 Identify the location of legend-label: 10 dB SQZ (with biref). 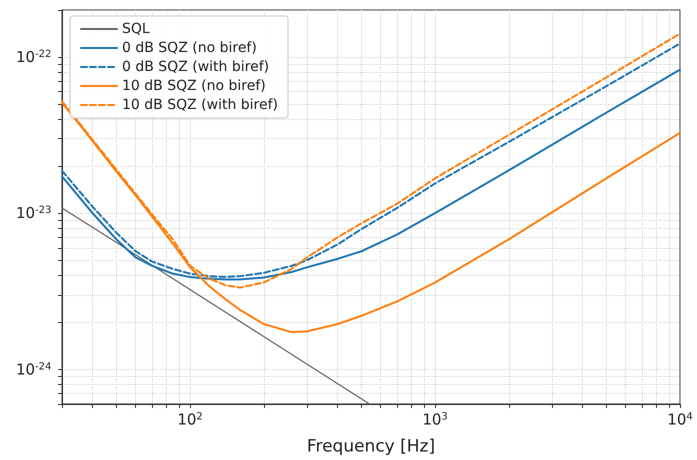
(200, 105).